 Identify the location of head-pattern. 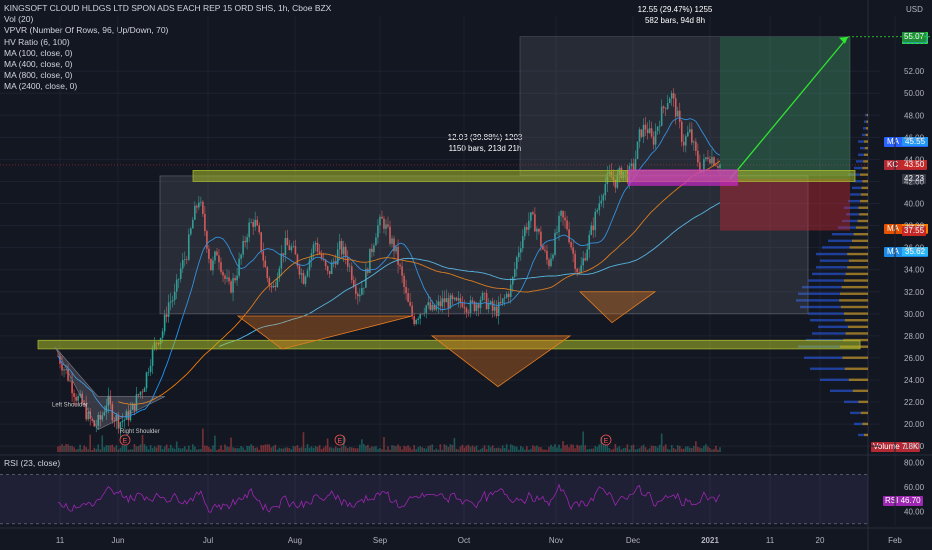
(501, 361).